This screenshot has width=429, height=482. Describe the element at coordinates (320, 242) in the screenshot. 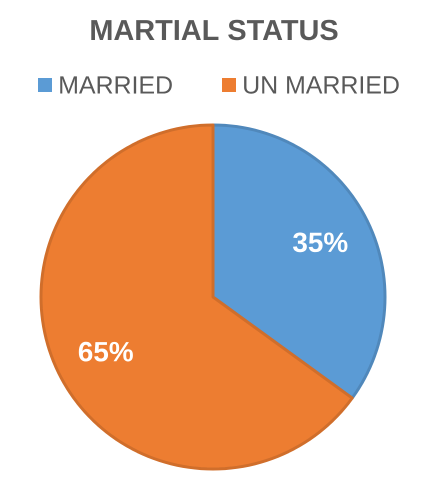

I see `data-label: 35%` at that location.